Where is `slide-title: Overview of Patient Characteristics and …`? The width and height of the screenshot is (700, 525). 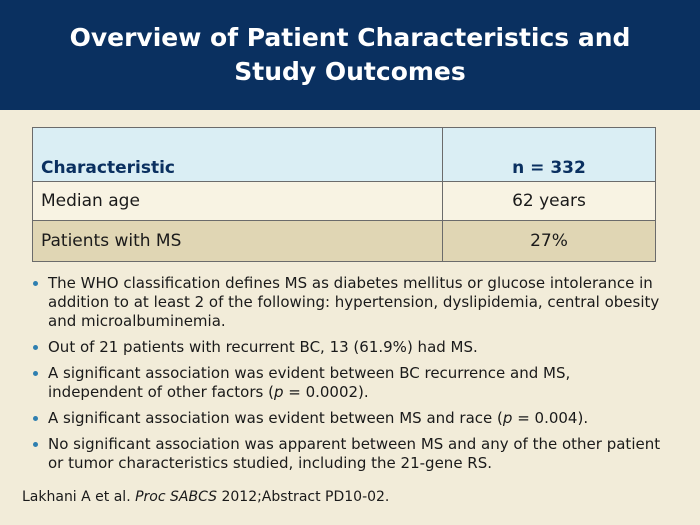
slide-title: Overview of Patient Characteristics and … is located at coordinates (350, 54).